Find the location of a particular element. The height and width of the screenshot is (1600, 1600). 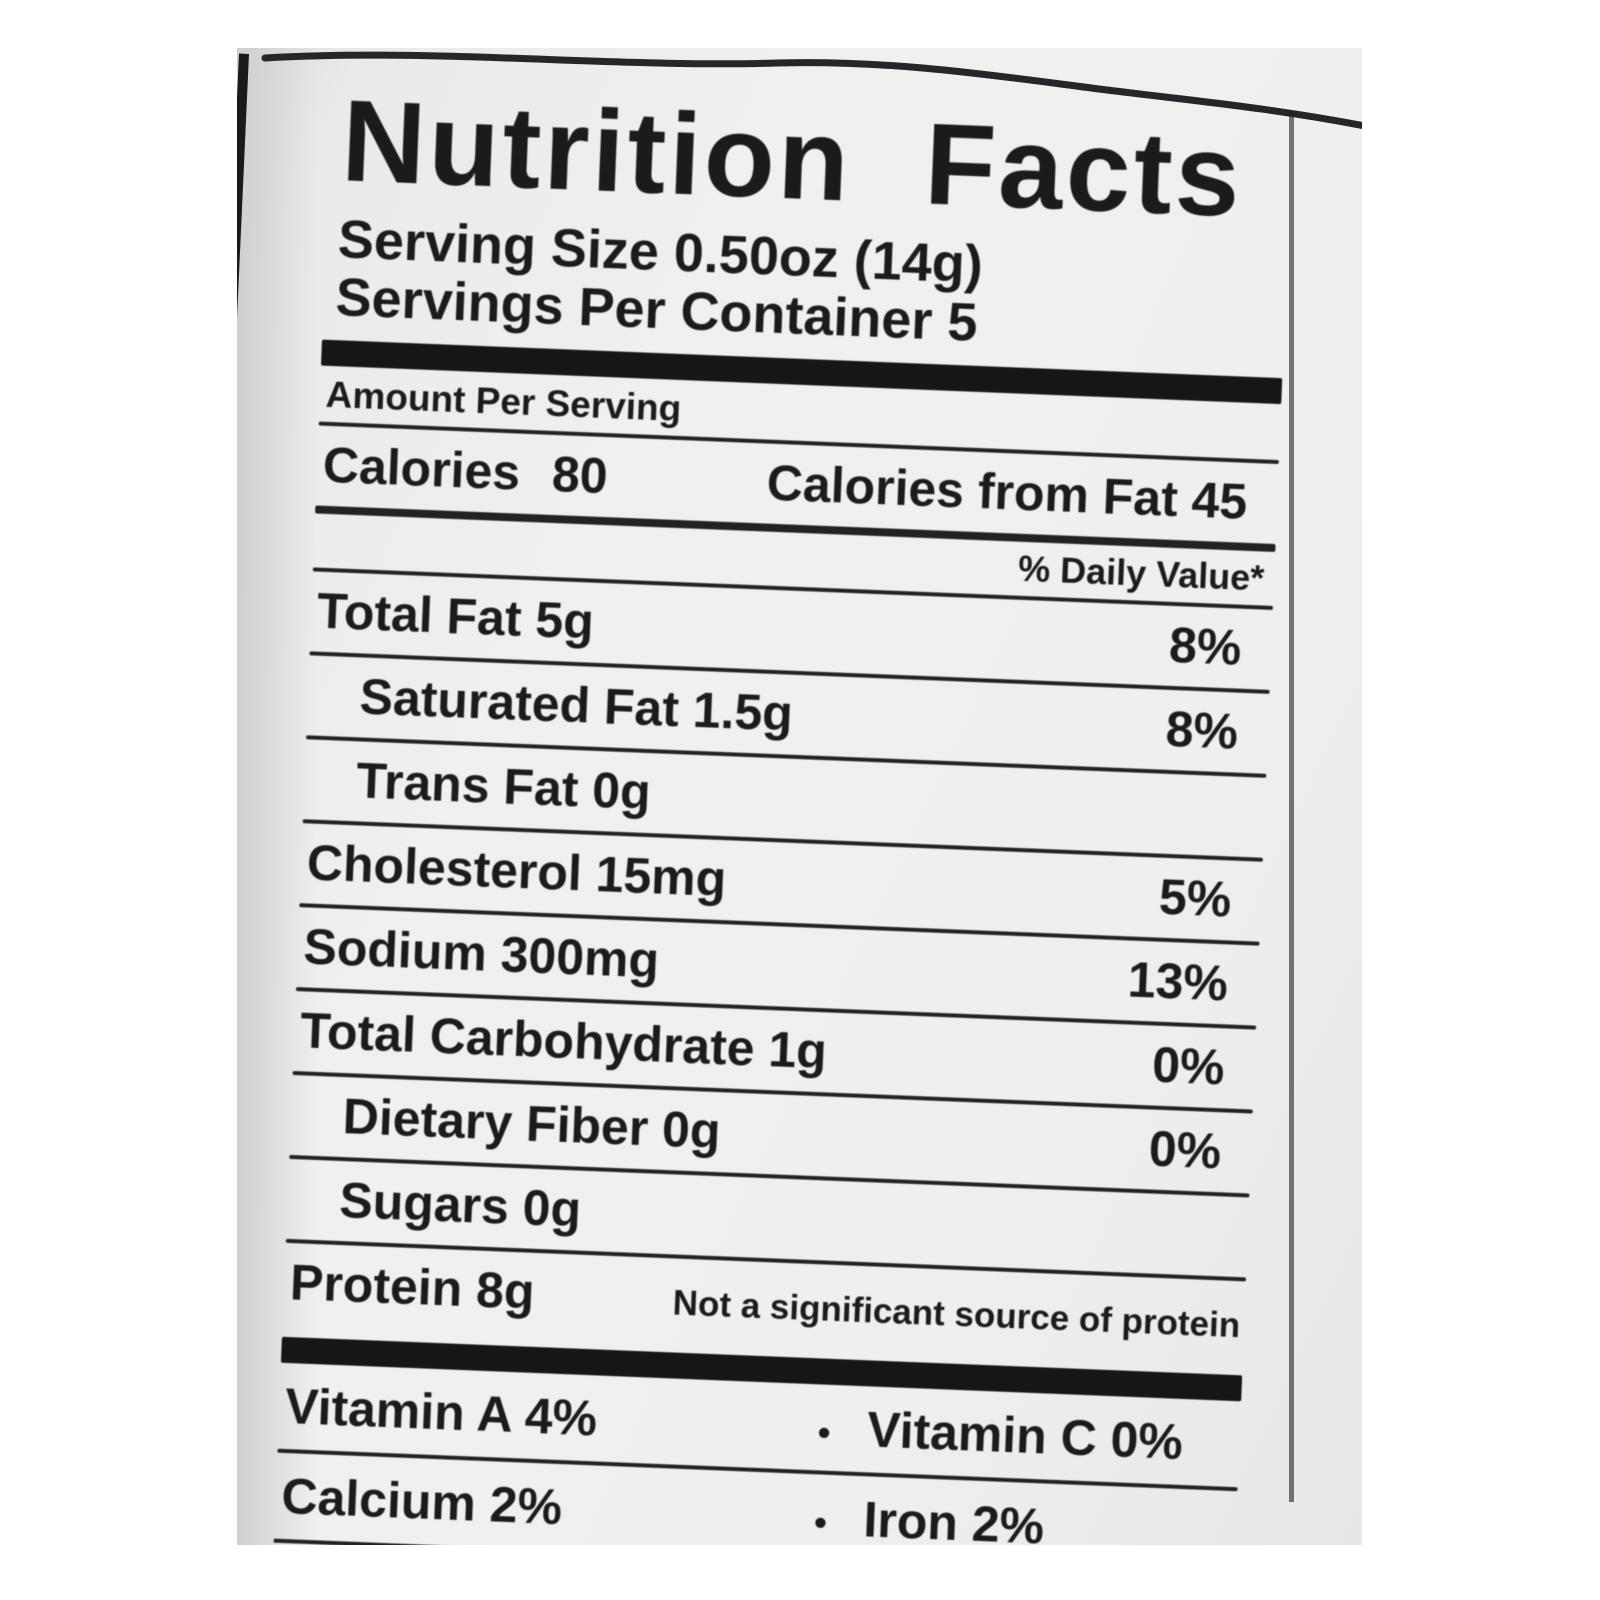

nutrient-percent: 5% is located at coordinates (1195, 898).